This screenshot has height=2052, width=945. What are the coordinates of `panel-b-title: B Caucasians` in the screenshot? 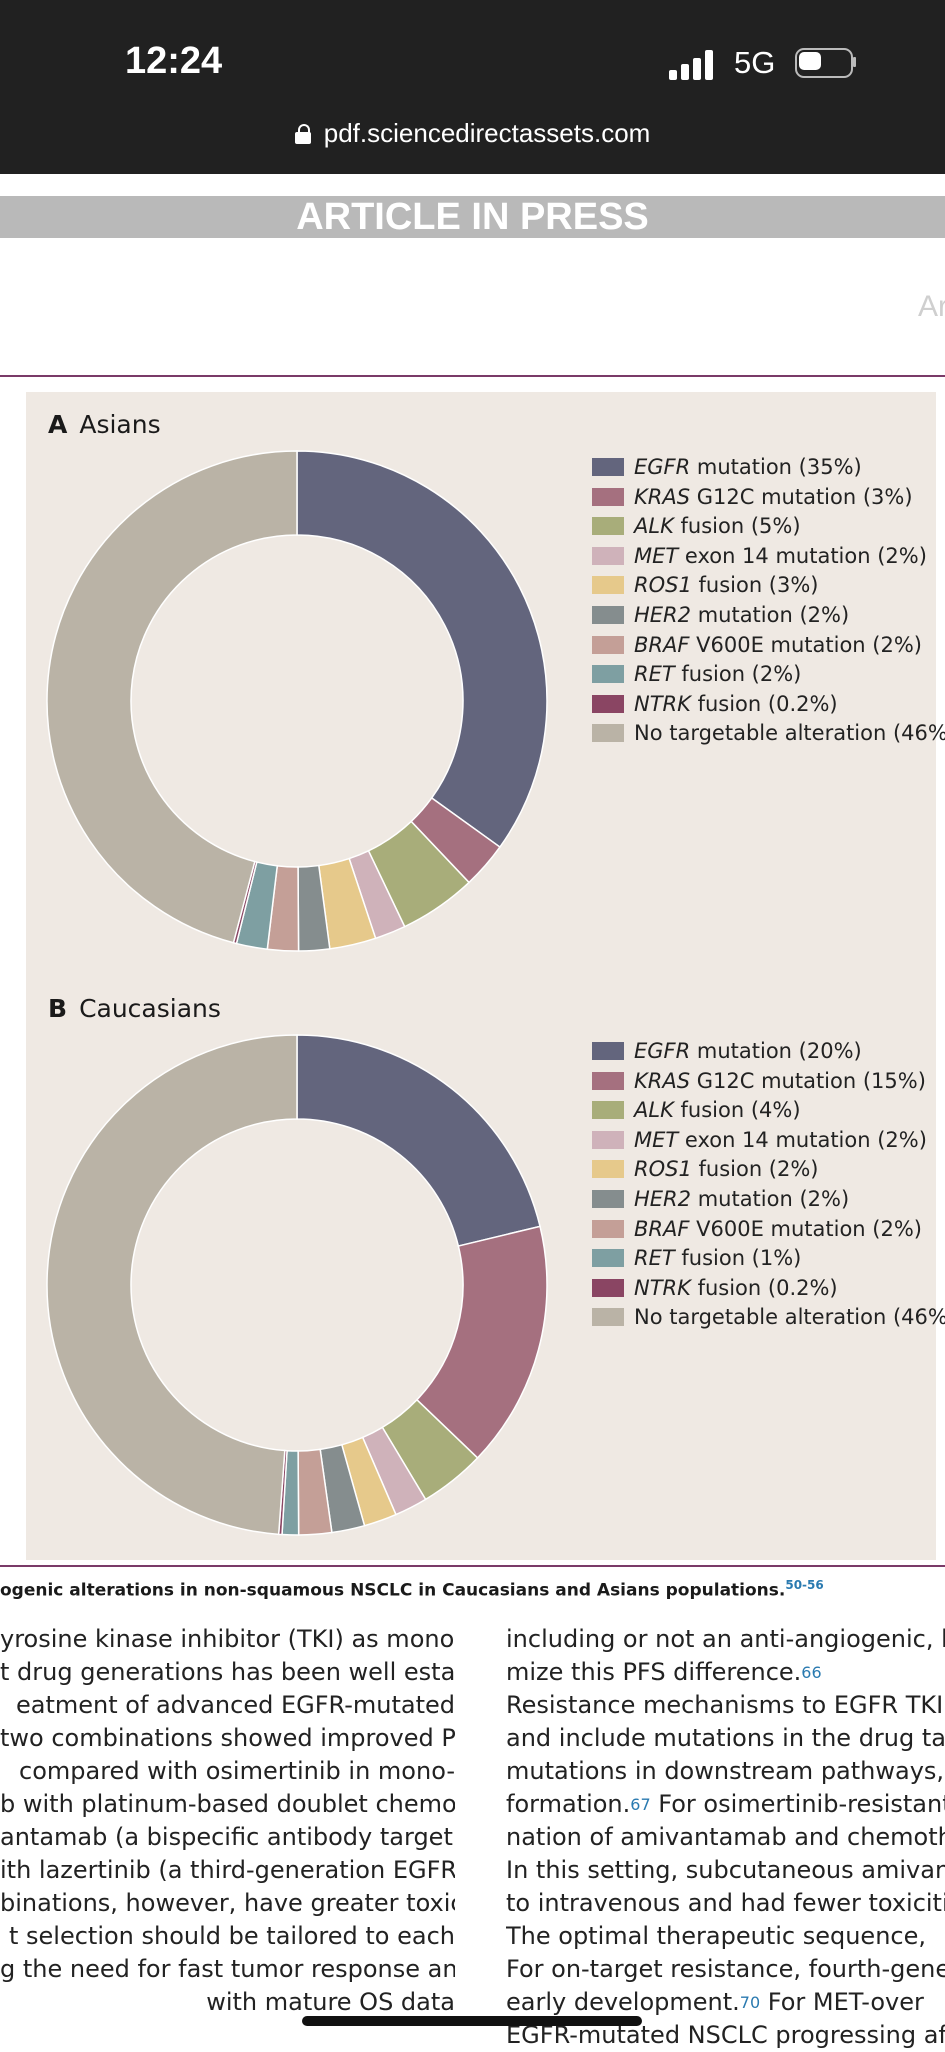 It's located at (134, 1008).